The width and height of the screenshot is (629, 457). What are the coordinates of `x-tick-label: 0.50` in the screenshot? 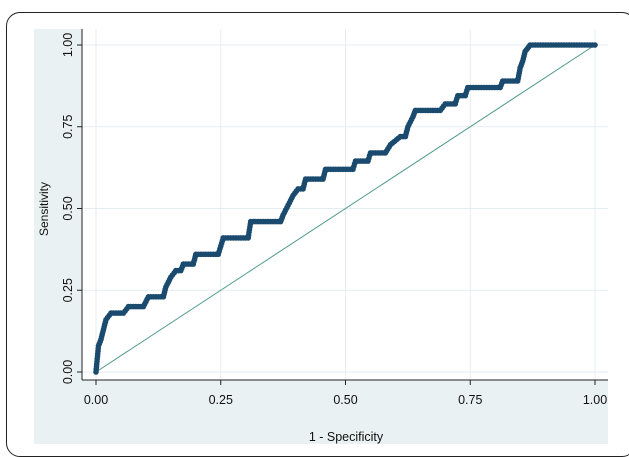 It's located at (345, 400).